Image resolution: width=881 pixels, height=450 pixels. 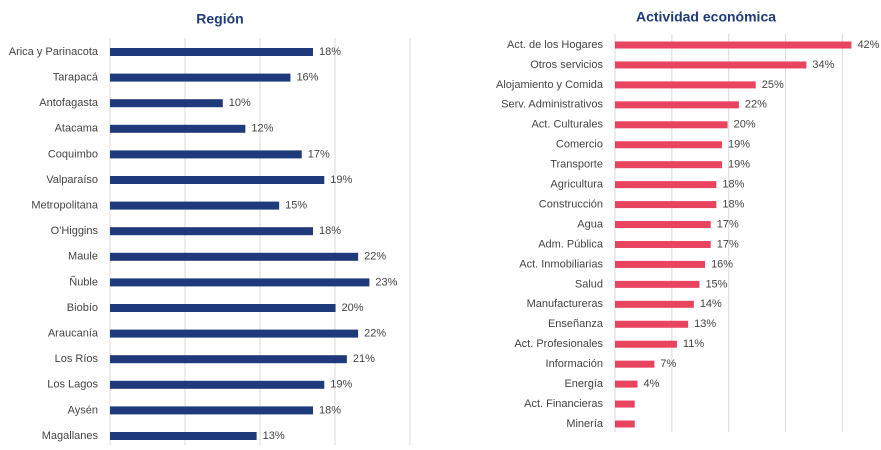 I want to click on value-label: 25%, so click(x=773, y=85).